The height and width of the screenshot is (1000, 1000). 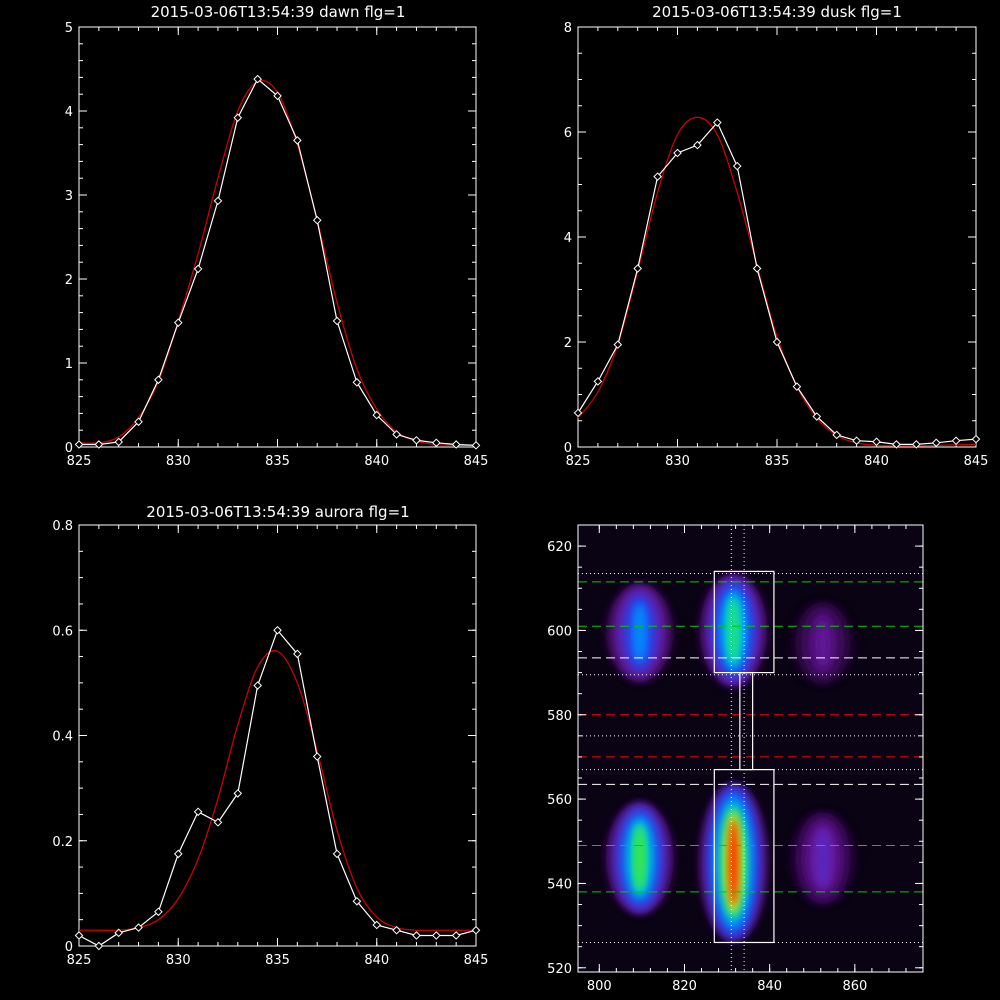 What do you see at coordinates (277, 791) in the screenshot?
I see `fit-curve` at bounding box center [277, 791].